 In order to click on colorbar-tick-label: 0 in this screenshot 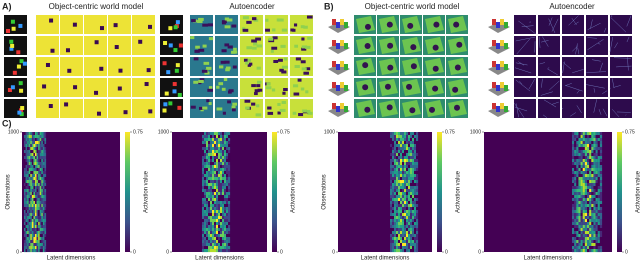, I will do `click(446, 252)`.